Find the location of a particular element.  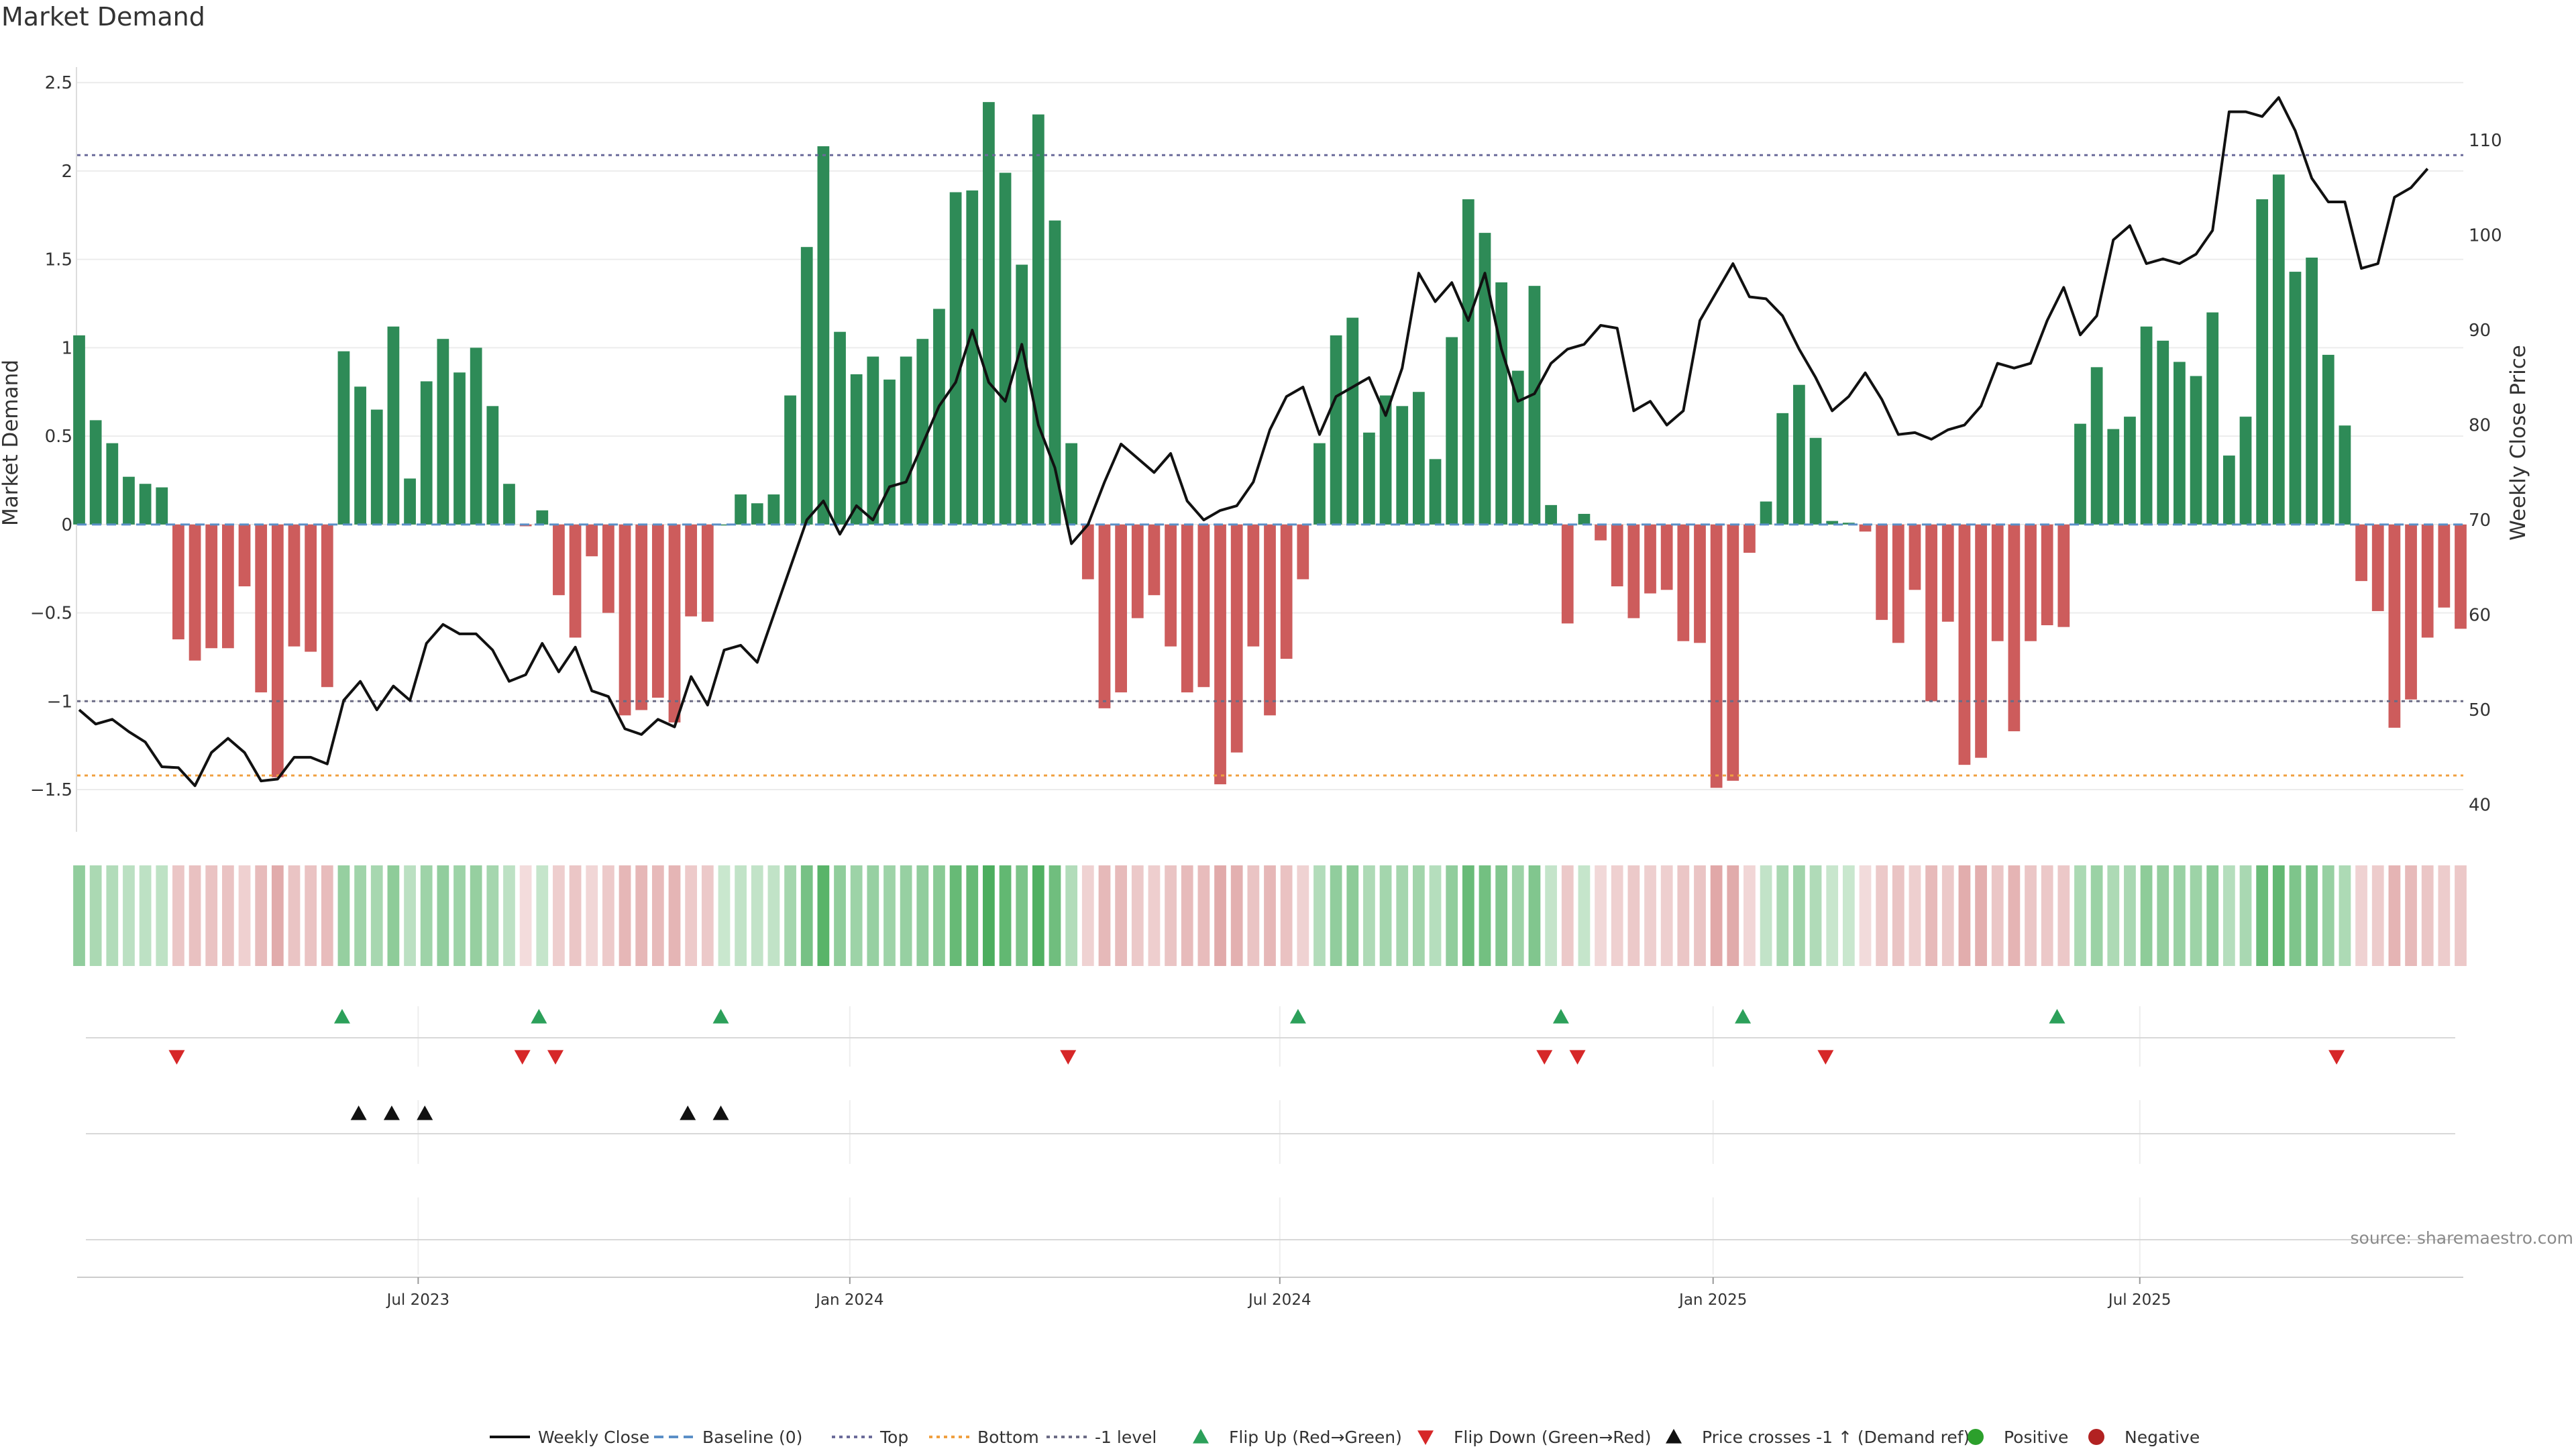

demand-heat-strip is located at coordinates (1270, 915).